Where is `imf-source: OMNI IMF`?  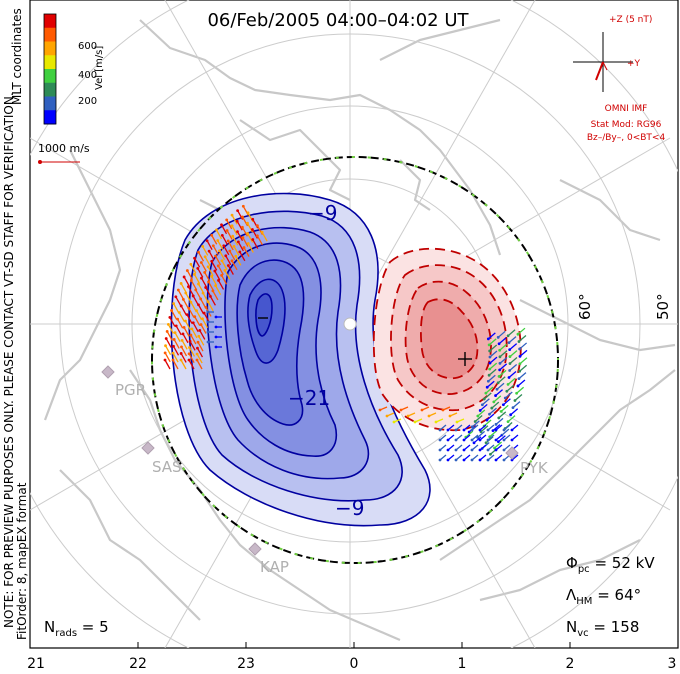 imf-source: OMNI IMF is located at coordinates (626, 109).